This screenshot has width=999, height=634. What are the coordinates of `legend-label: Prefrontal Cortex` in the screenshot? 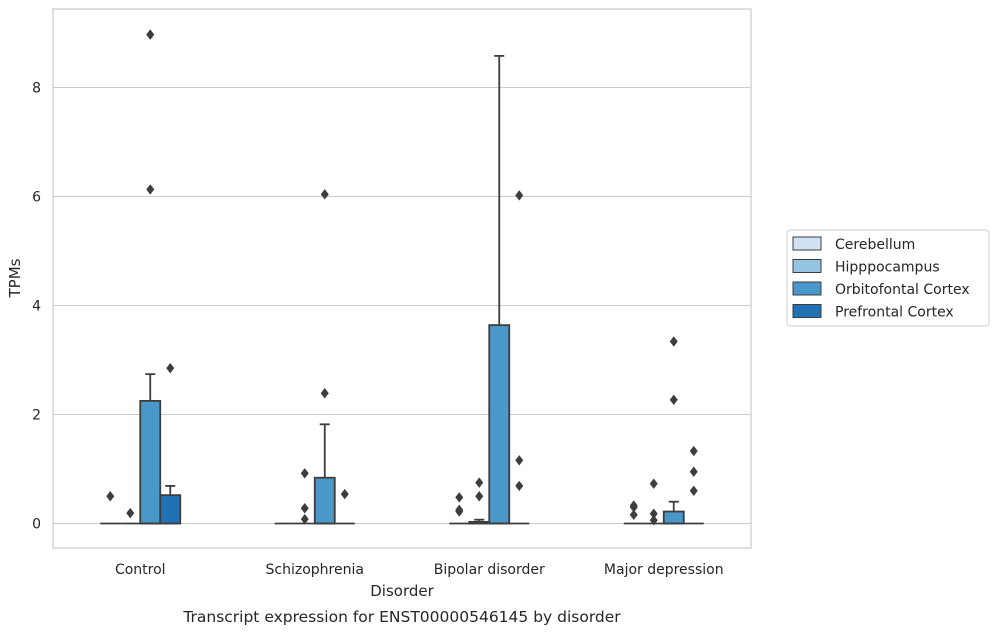 It's located at (894, 313).